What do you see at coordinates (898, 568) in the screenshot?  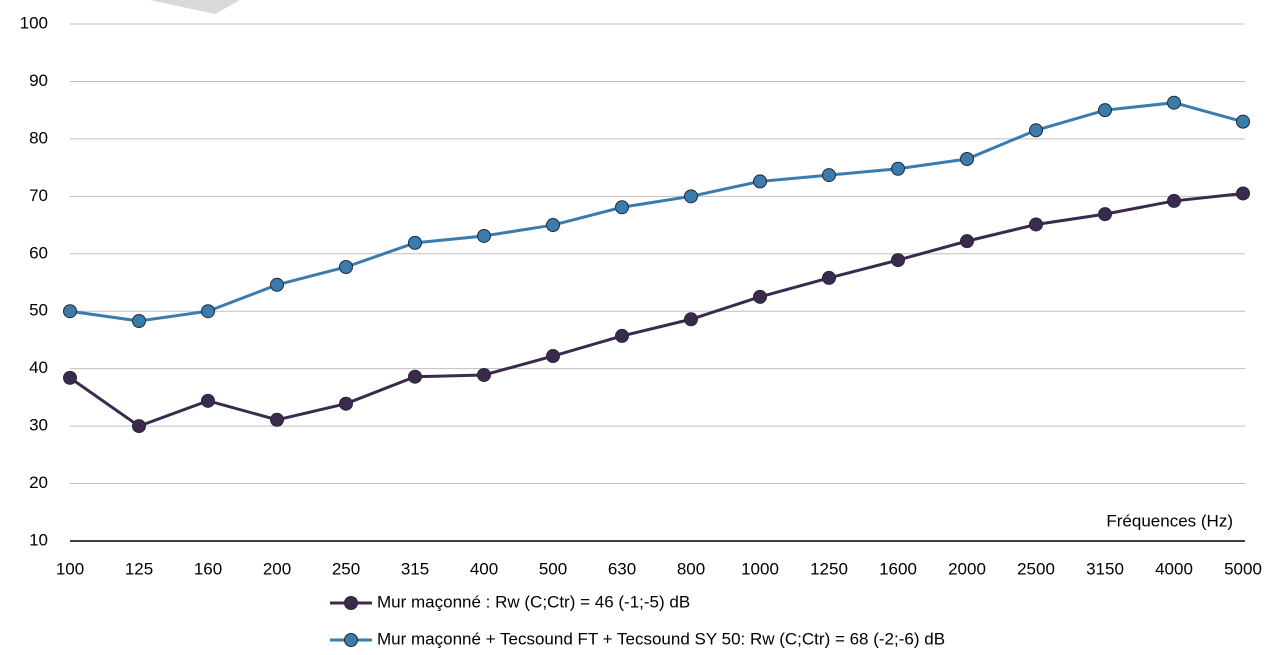 I see `x-tick-label: 1600` at bounding box center [898, 568].